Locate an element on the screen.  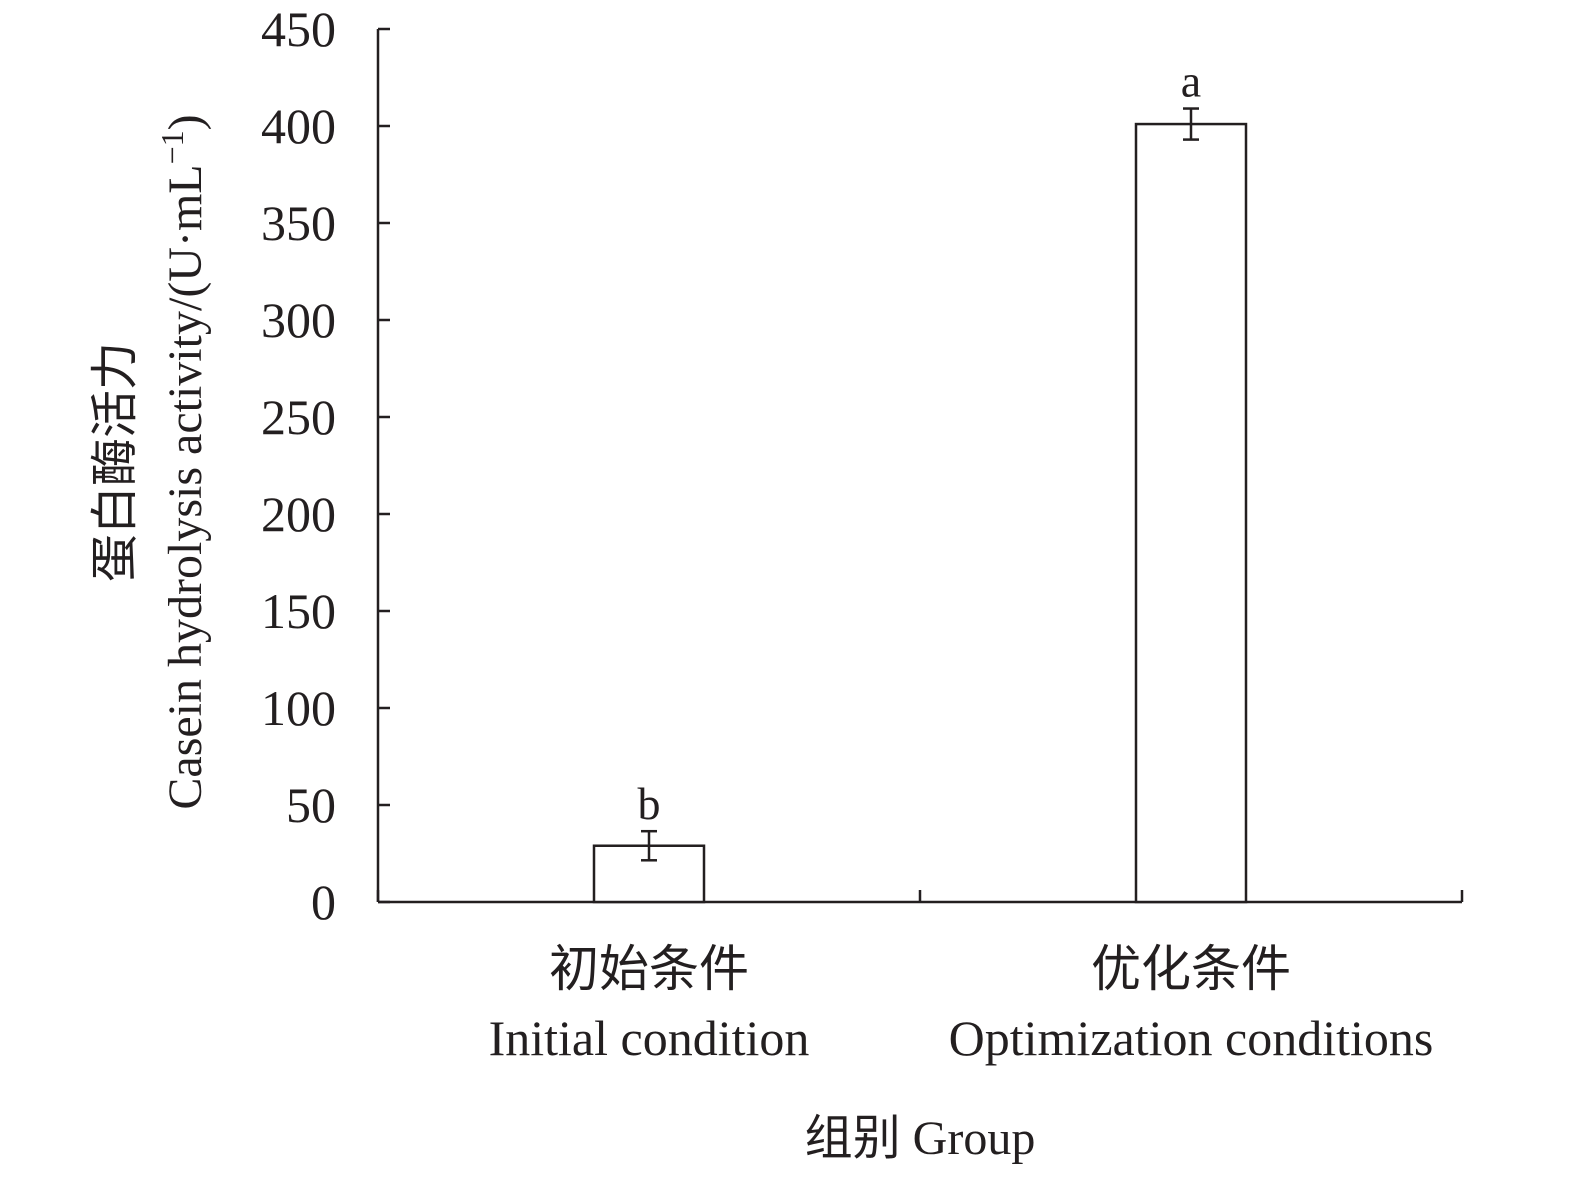
y-axis-title-english: Casein hydrolysis activity/(U·mL−1) is located at coordinates (183, 461).